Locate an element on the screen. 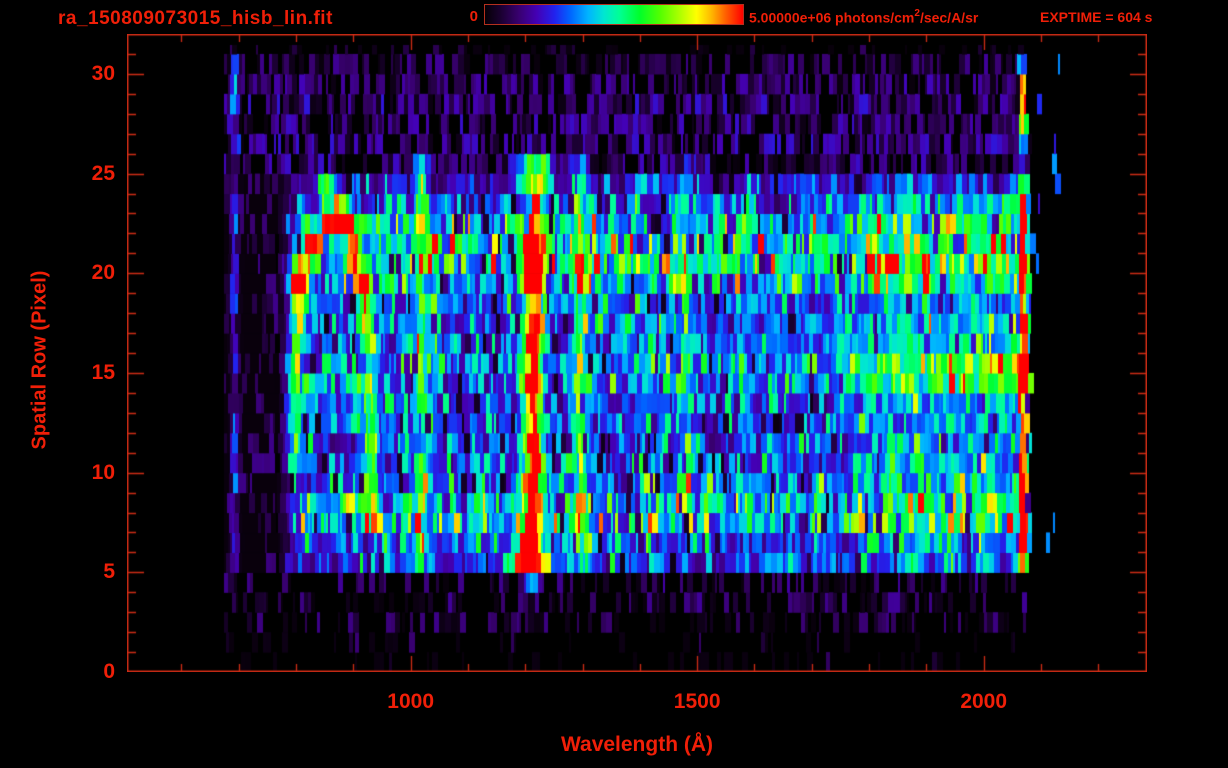 The image size is (1228, 768). colorbar-max-label: 5.00000e+06 photons/cm2/sec/A/sr is located at coordinates (864, 17).